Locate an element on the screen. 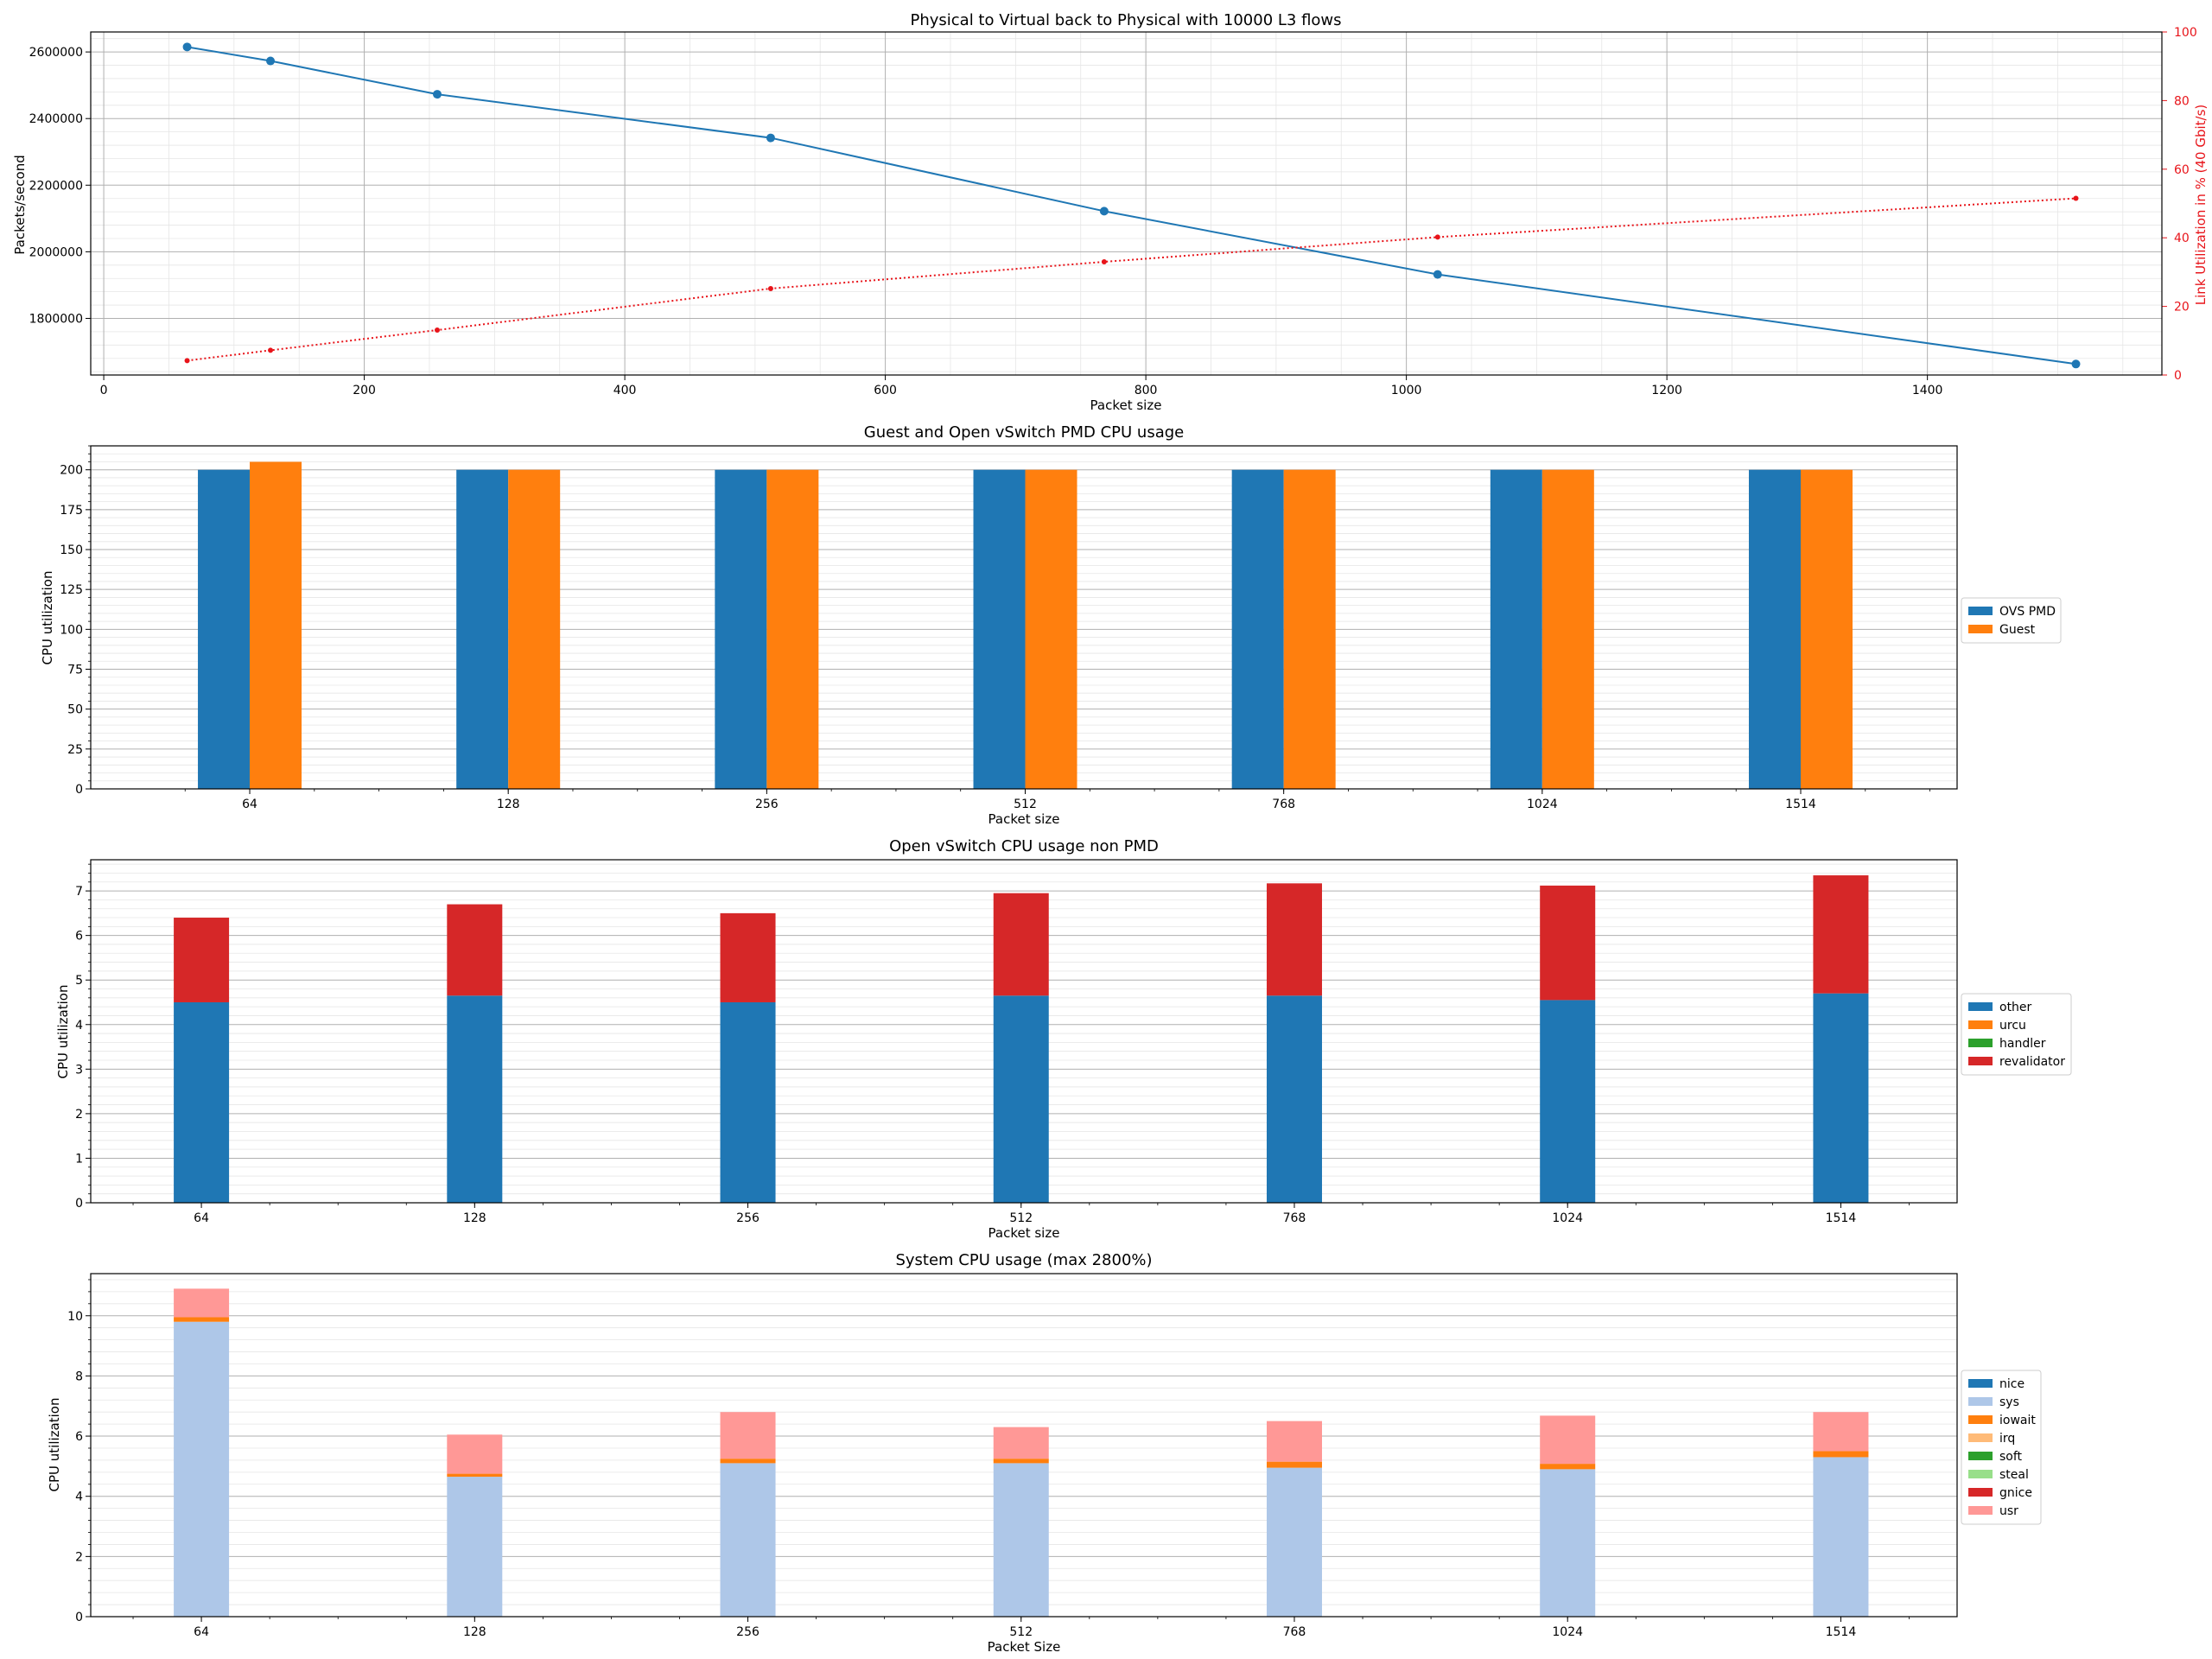 This screenshot has width=2212, height=1659. chart2-legend: OVS PMD Guest is located at coordinates (2011, 620).